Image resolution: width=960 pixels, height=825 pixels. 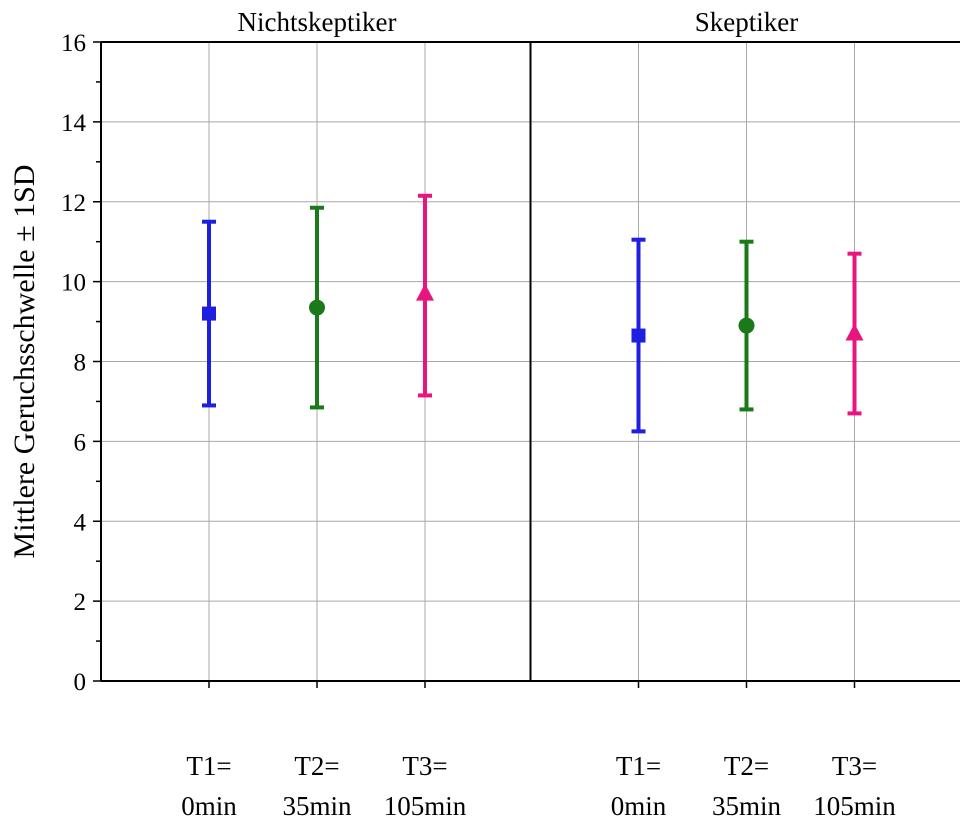 I want to click on panel-title: Skeptiker, so click(x=746, y=22).